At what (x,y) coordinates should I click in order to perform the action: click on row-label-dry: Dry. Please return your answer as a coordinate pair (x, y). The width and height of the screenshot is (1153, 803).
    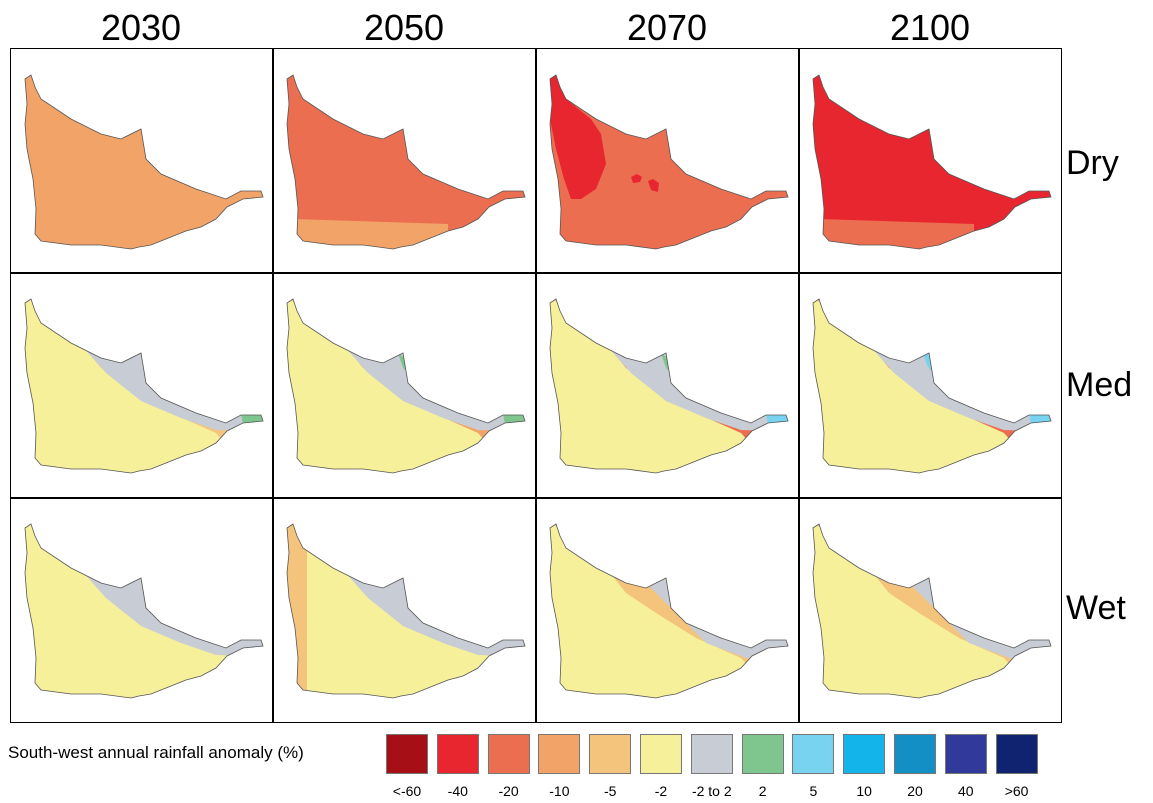
    Looking at the image, I should click on (1092, 163).